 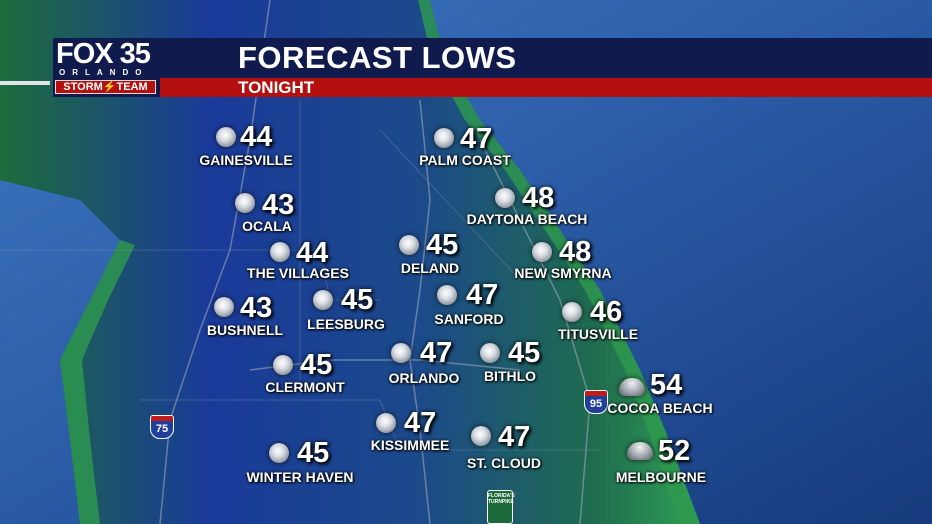 I want to click on subheader-bar, so click(x=546, y=87).